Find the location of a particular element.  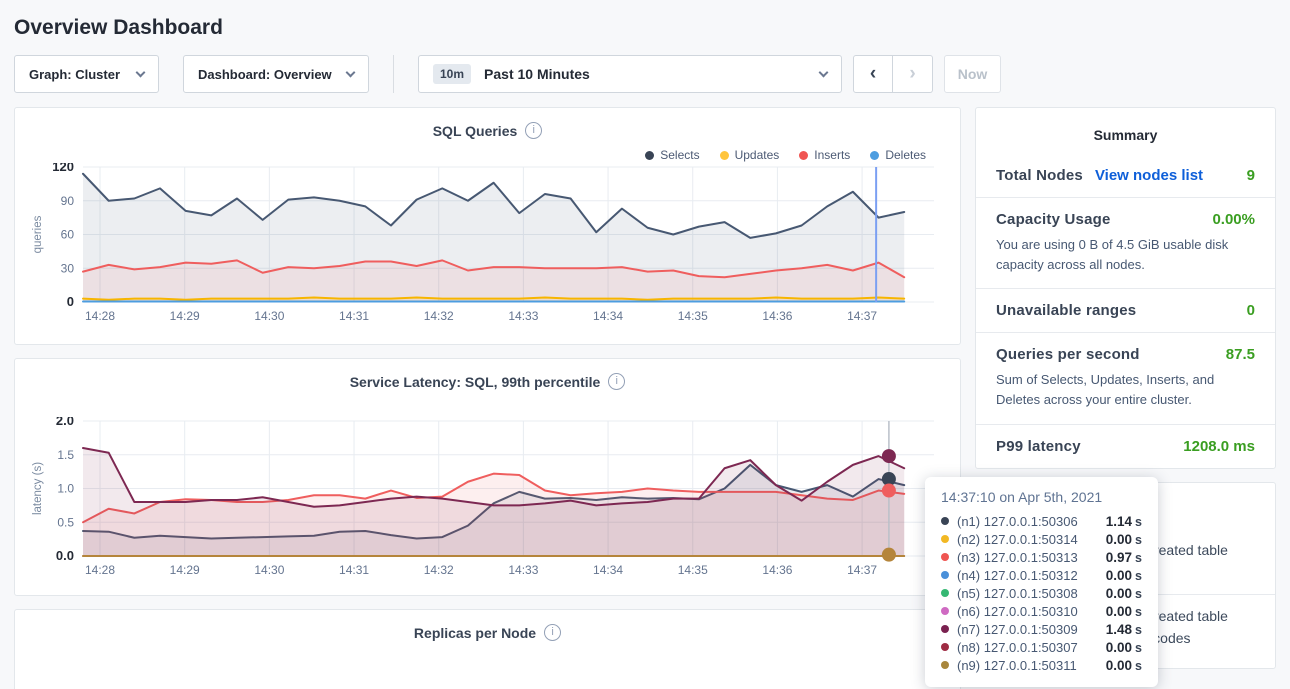

tooltip-row: (n8) 127.0.0.1:50307 0.00 s is located at coordinates (1041, 647).